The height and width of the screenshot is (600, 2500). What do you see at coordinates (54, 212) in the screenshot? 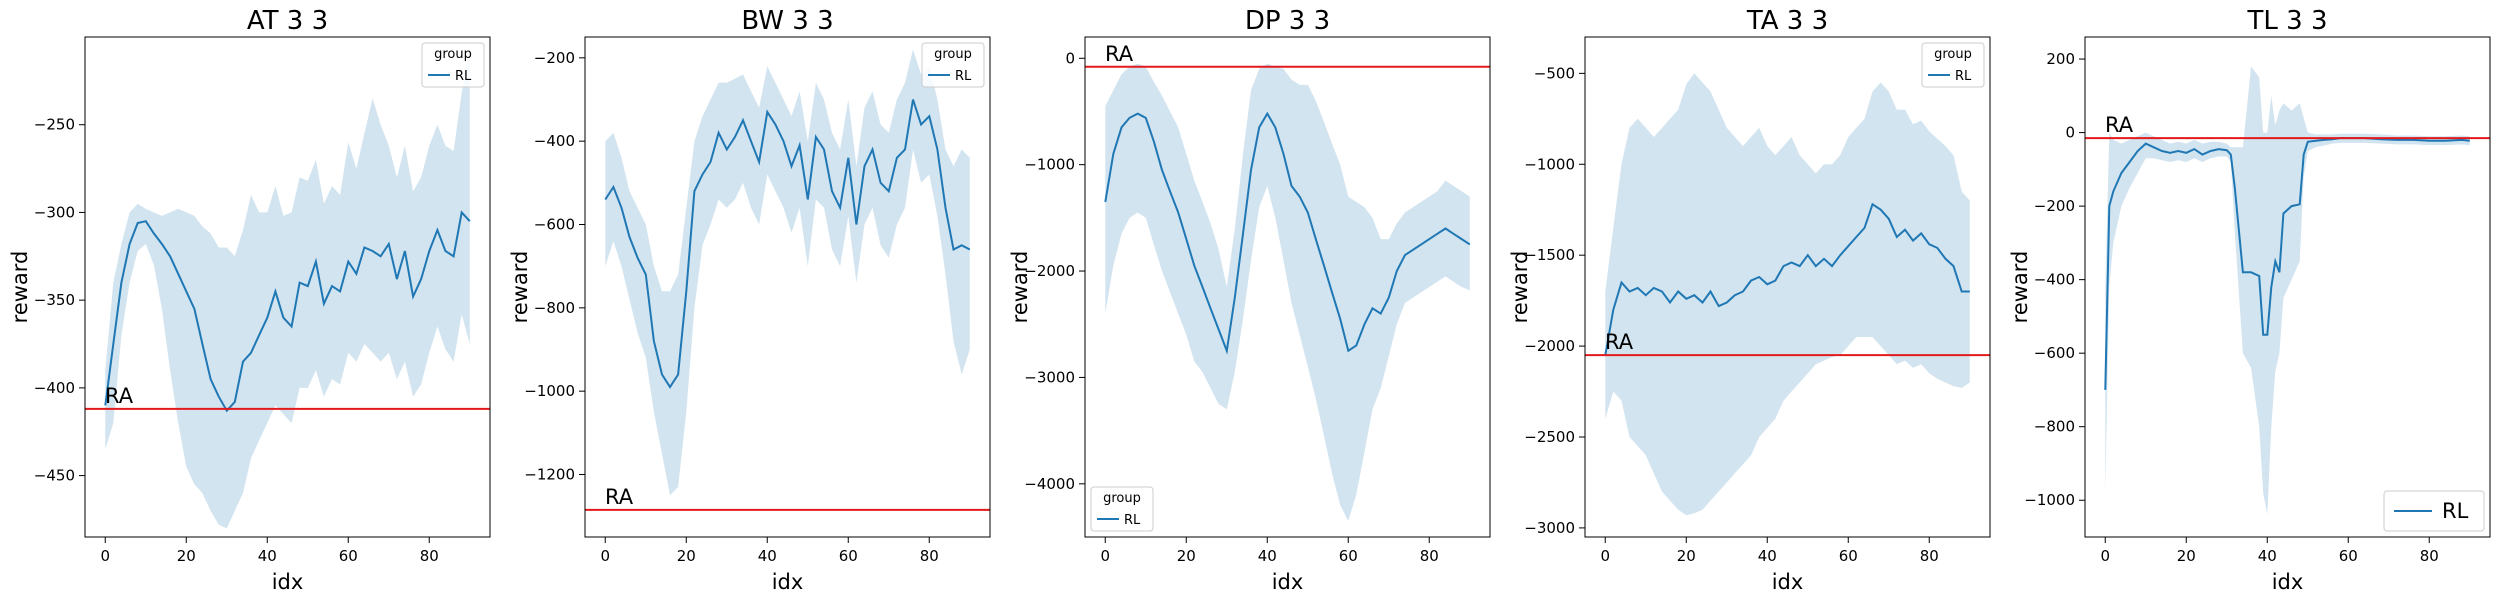
I see `y-tick-label: −300` at bounding box center [54, 212].